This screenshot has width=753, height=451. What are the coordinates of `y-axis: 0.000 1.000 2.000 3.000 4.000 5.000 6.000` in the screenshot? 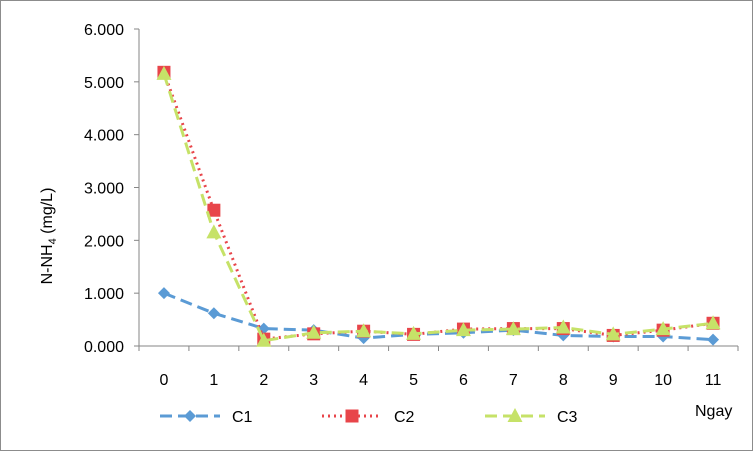 It's located at (112, 189).